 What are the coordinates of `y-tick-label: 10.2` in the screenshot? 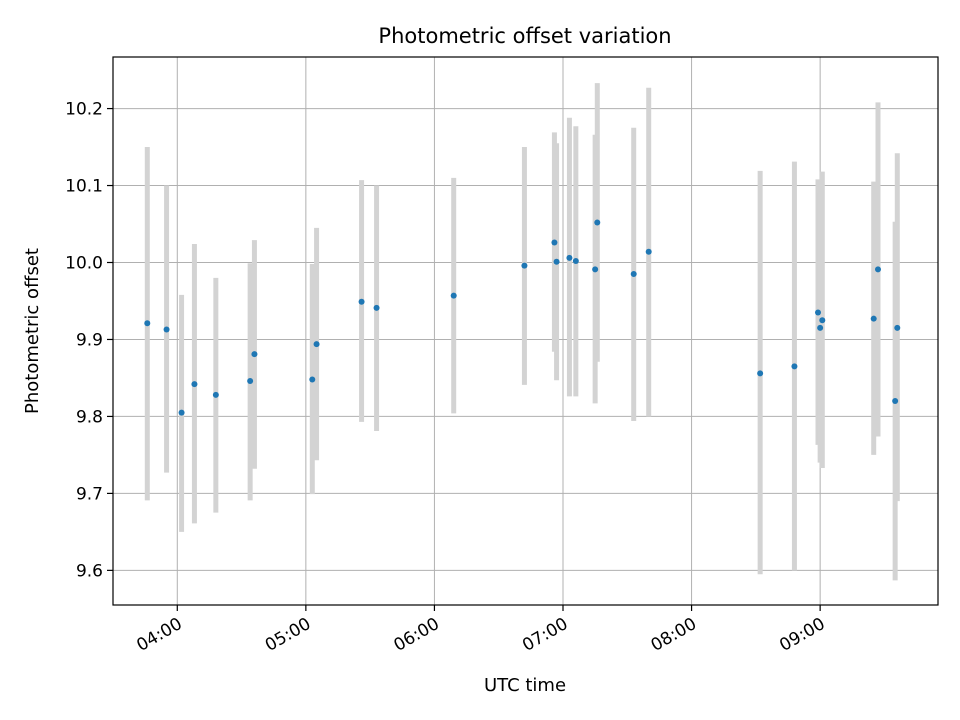 It's located at (84, 110).